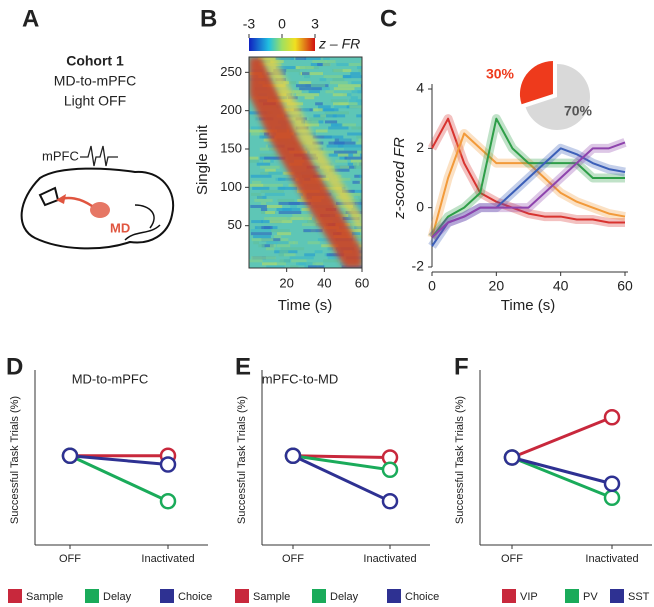 The image size is (654, 607). What do you see at coordinates (110, 378) in the screenshot?
I see `panel-title: MD-to-mPFC` at bounding box center [110, 378].